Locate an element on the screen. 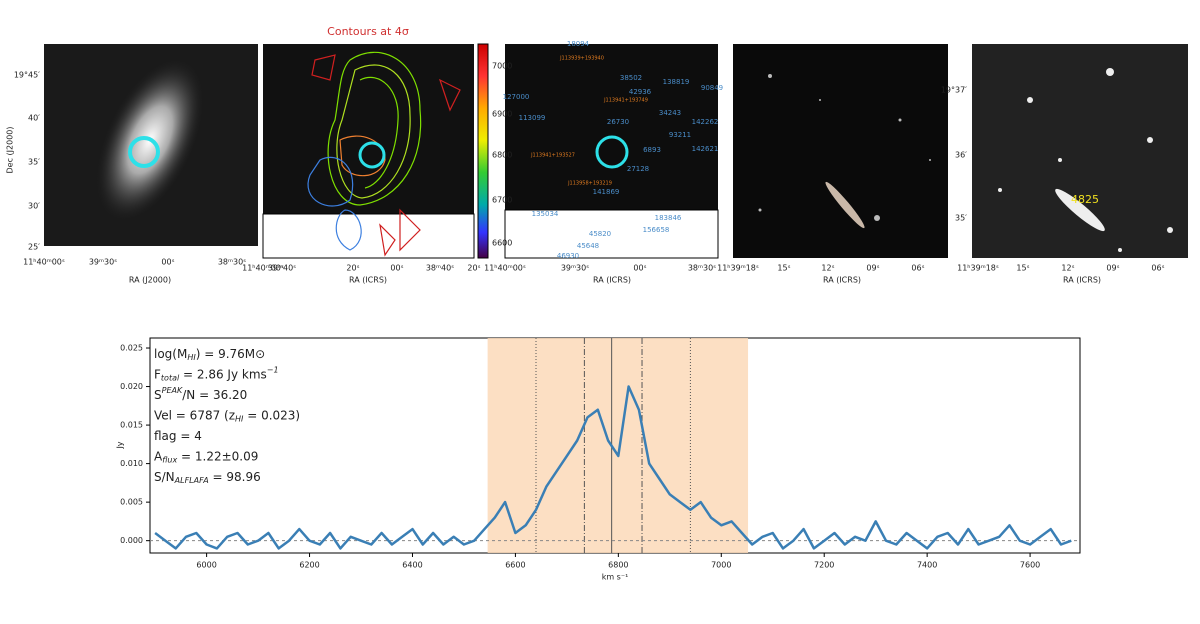 The width and height of the screenshot is (1200, 624). y-tick-label: 0.025 is located at coordinates (131, 348).